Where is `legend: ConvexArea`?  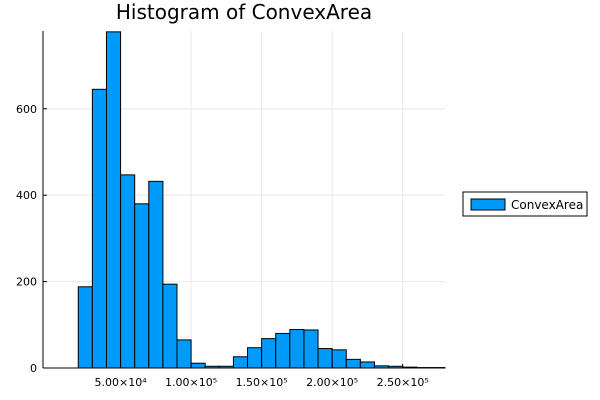
legend: ConvexArea is located at coordinates (525, 204).